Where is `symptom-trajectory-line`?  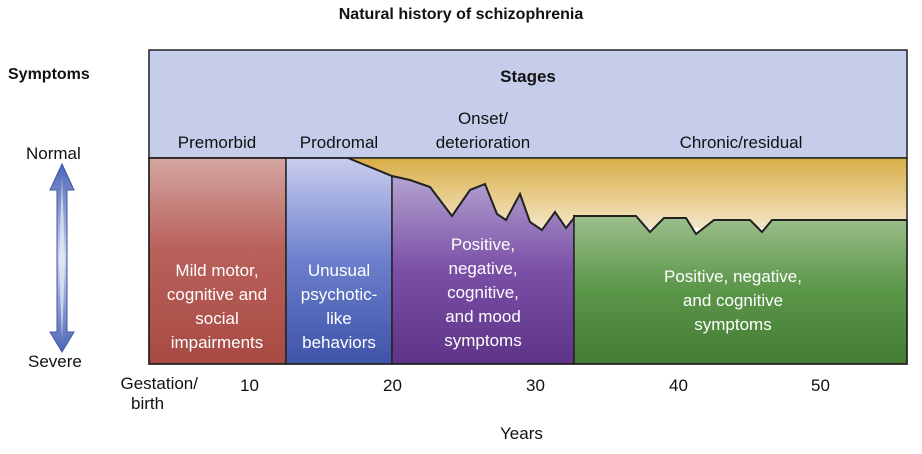
symptom-trajectory-line is located at coordinates (627, 196).